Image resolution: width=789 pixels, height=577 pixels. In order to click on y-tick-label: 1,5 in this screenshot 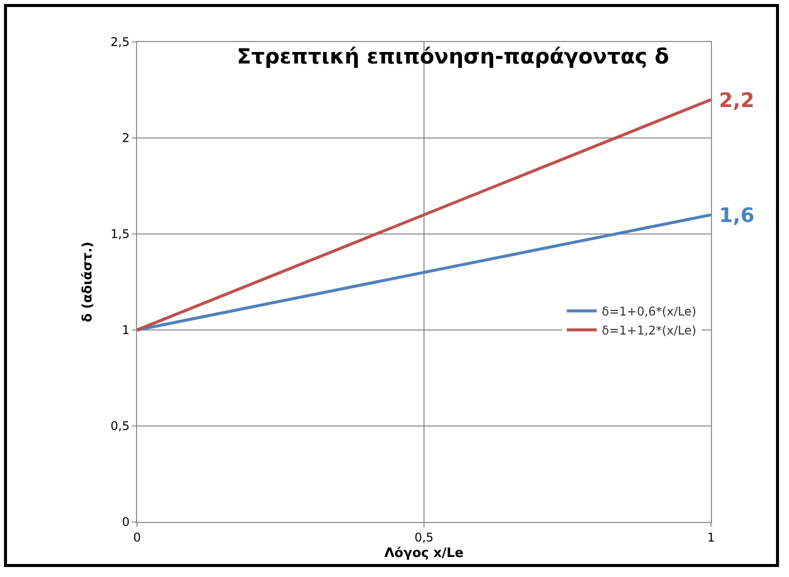, I will do `click(120, 234)`.